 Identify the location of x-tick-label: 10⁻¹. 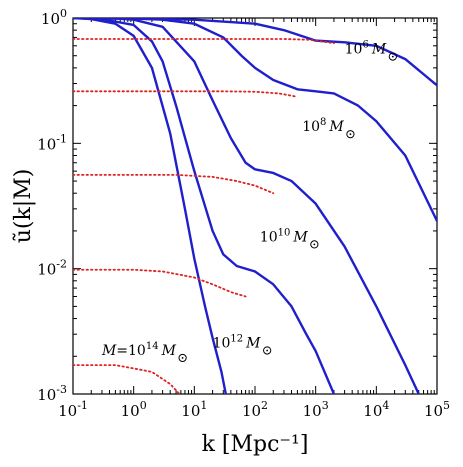
(73, 409).